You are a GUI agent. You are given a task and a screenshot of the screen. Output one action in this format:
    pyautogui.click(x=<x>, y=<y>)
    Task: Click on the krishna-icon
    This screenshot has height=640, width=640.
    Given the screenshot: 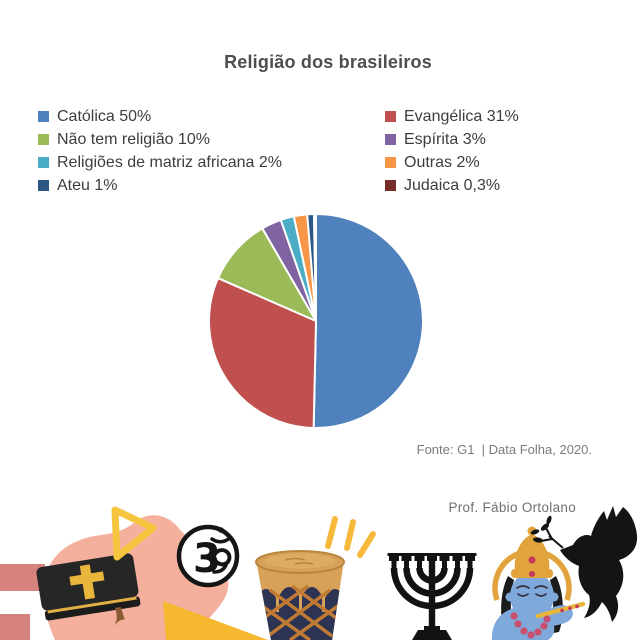 What is the action you would take?
    pyautogui.click(x=538, y=583)
    